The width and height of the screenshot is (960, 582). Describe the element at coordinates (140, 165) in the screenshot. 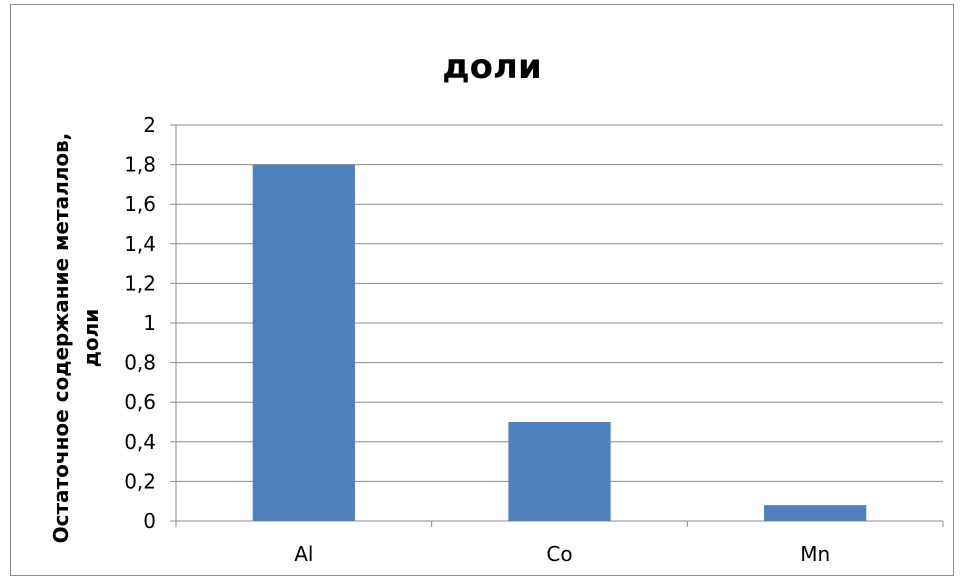

I see `y-tick-label: 1,8` at that location.